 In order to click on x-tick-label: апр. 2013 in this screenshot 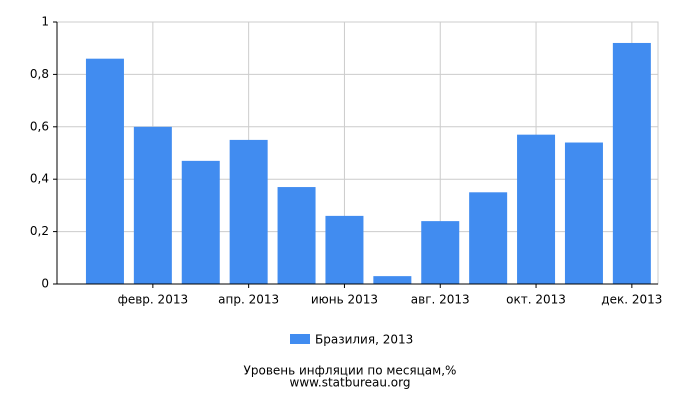, I will do `click(248, 300)`.